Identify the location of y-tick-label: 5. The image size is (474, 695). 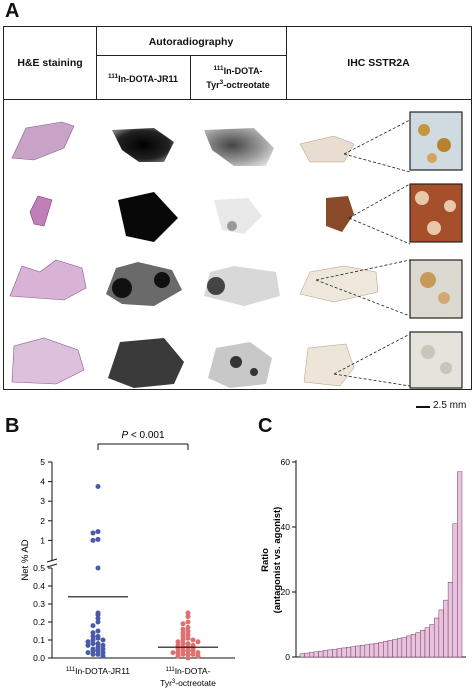
(42, 462).